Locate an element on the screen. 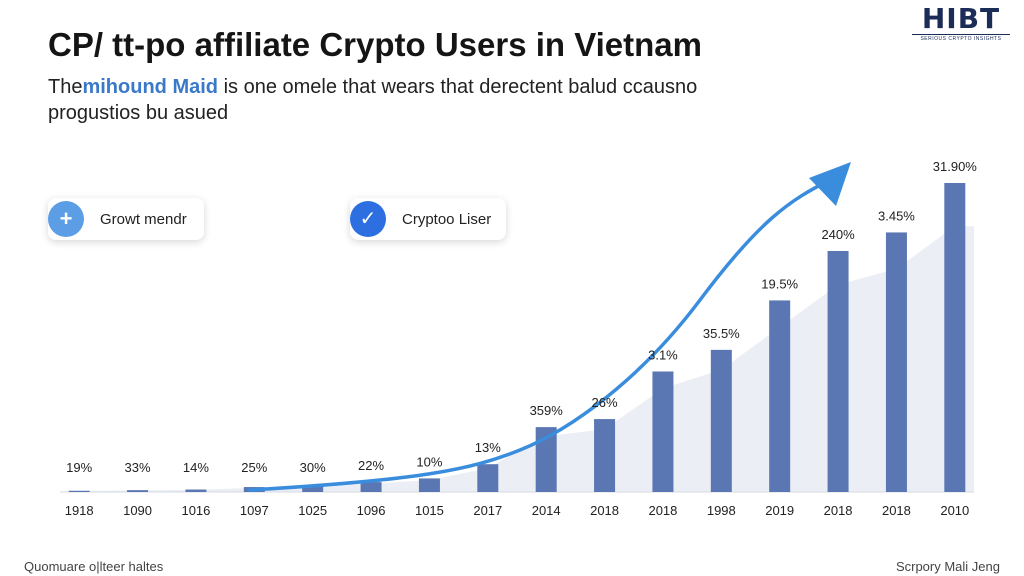 The height and width of the screenshot is (576, 1024). bar-value-label: 33% is located at coordinates (138, 467).